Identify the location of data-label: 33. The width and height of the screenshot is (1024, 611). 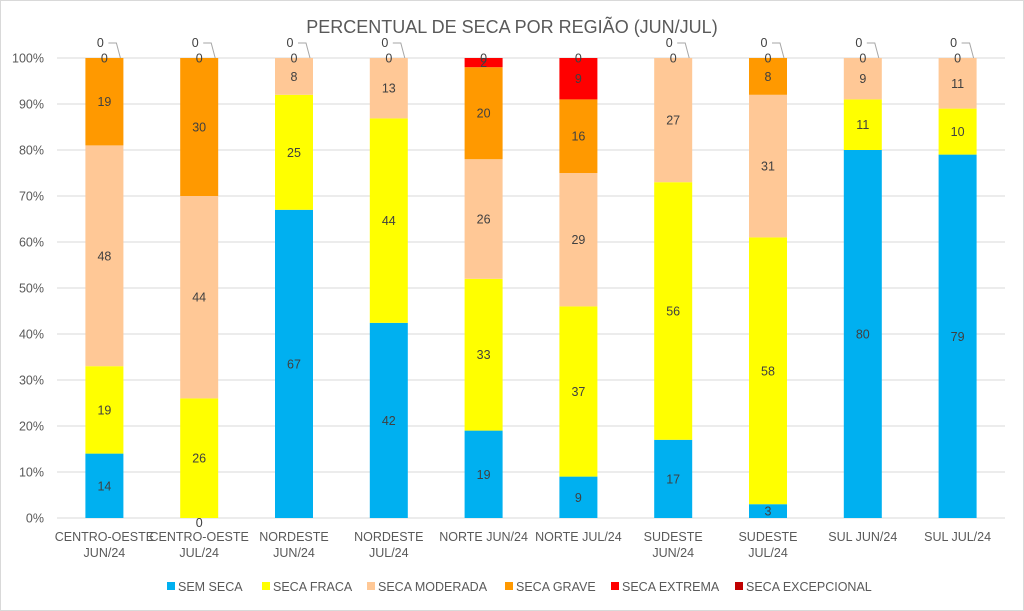
(484, 355).